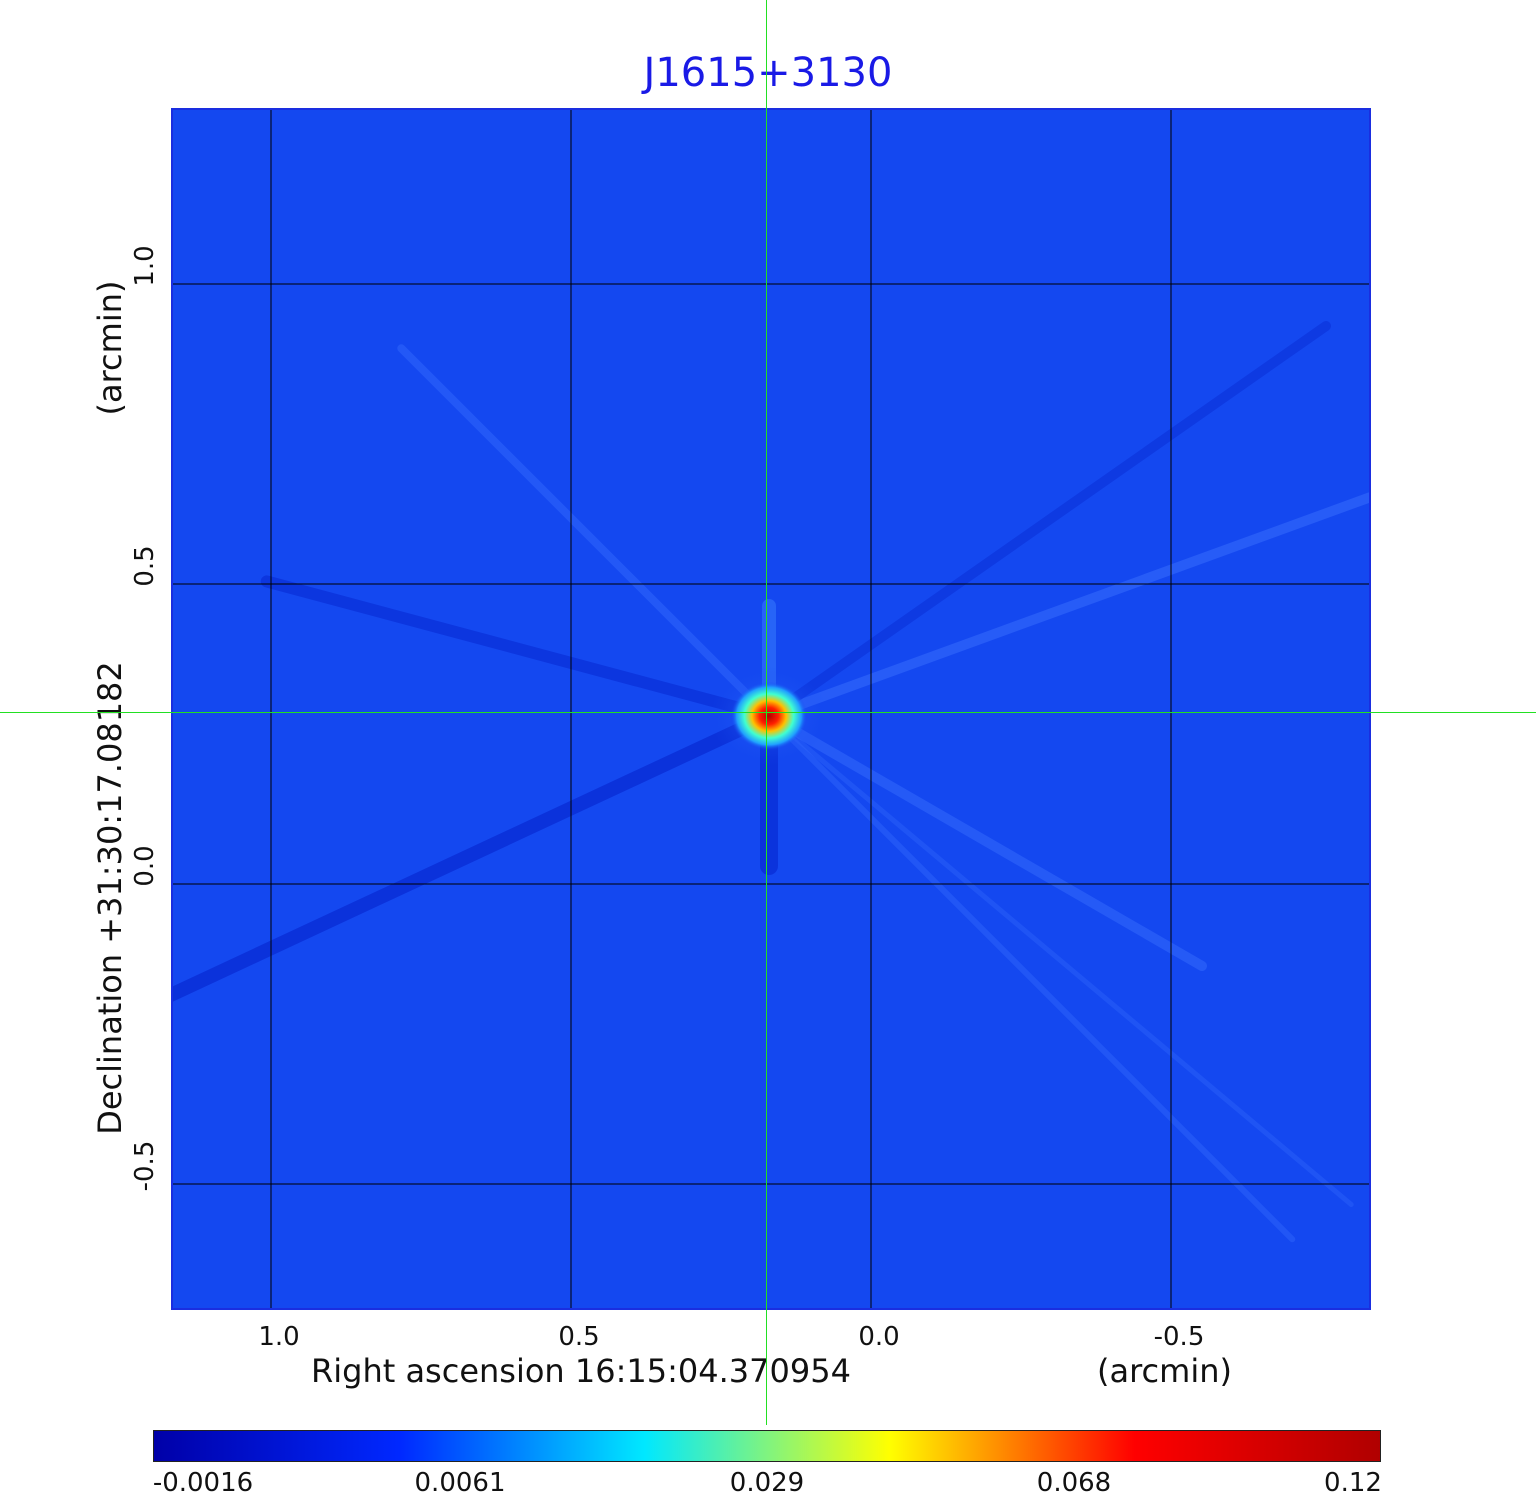  I want to click on radio-source, so click(769, 716).